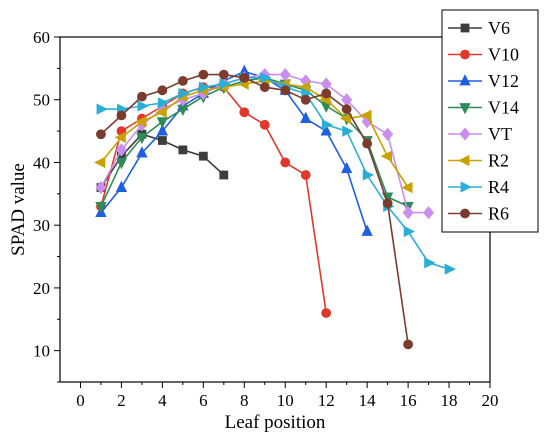  I want to click on x-tick-label: 14, so click(368, 400).